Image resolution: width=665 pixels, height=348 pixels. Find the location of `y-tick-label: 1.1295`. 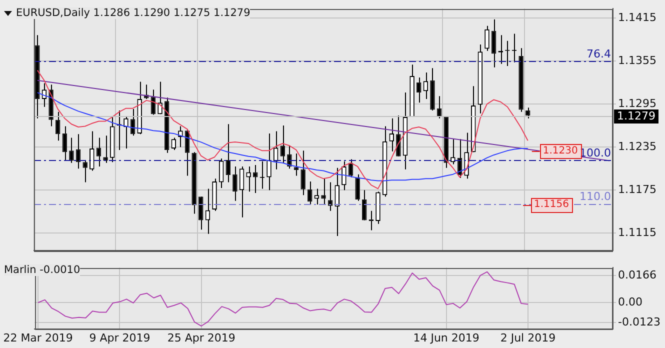

y-tick-label: 1.1295 is located at coordinates (637, 103).